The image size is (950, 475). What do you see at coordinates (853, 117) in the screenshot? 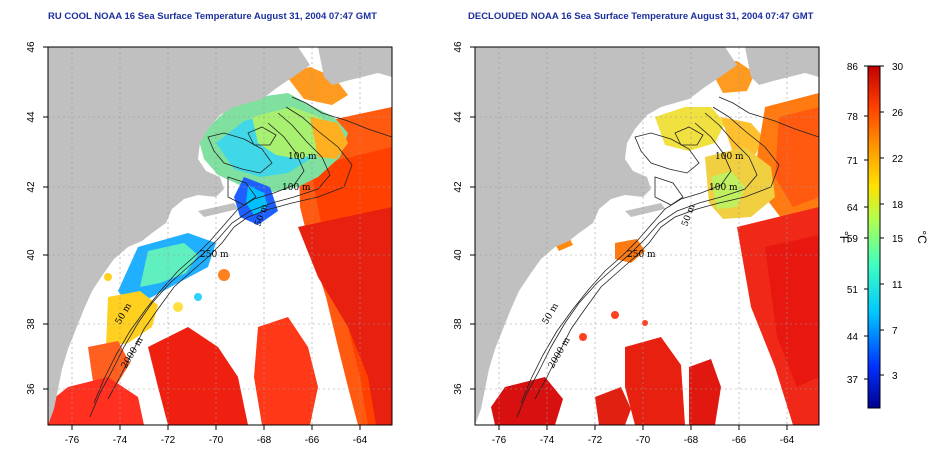
I see `colorbar-f-tick: 78` at bounding box center [853, 117].